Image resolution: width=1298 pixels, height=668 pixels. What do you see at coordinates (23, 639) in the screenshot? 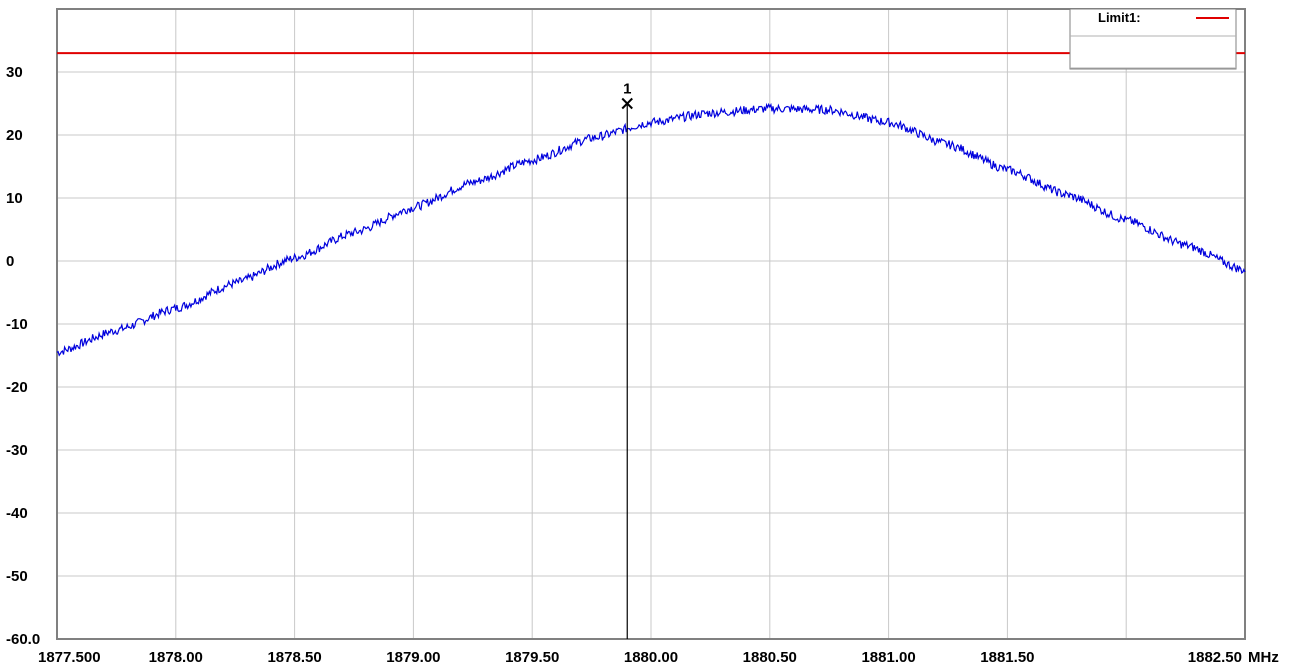
I see `y-tick-label: -60.0` at bounding box center [23, 639].